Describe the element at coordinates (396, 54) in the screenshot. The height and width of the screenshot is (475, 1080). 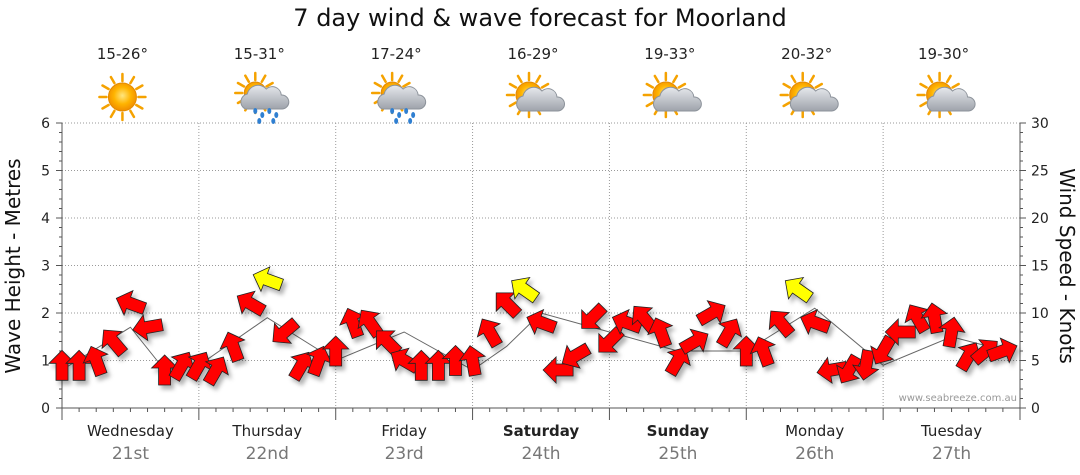
I see `temperature-label: 17-24°` at that location.